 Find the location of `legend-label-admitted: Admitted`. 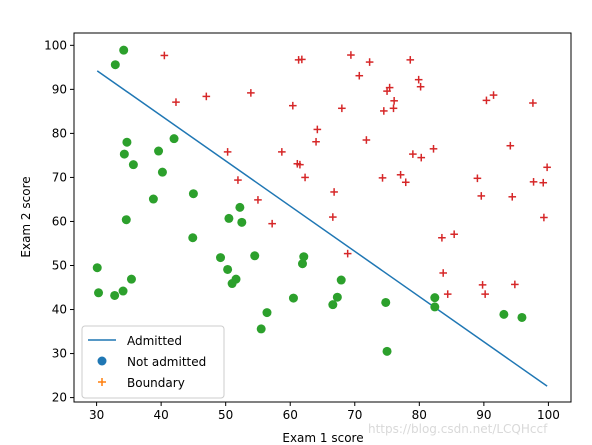

legend-label-admitted: Admitted is located at coordinates (154, 341).